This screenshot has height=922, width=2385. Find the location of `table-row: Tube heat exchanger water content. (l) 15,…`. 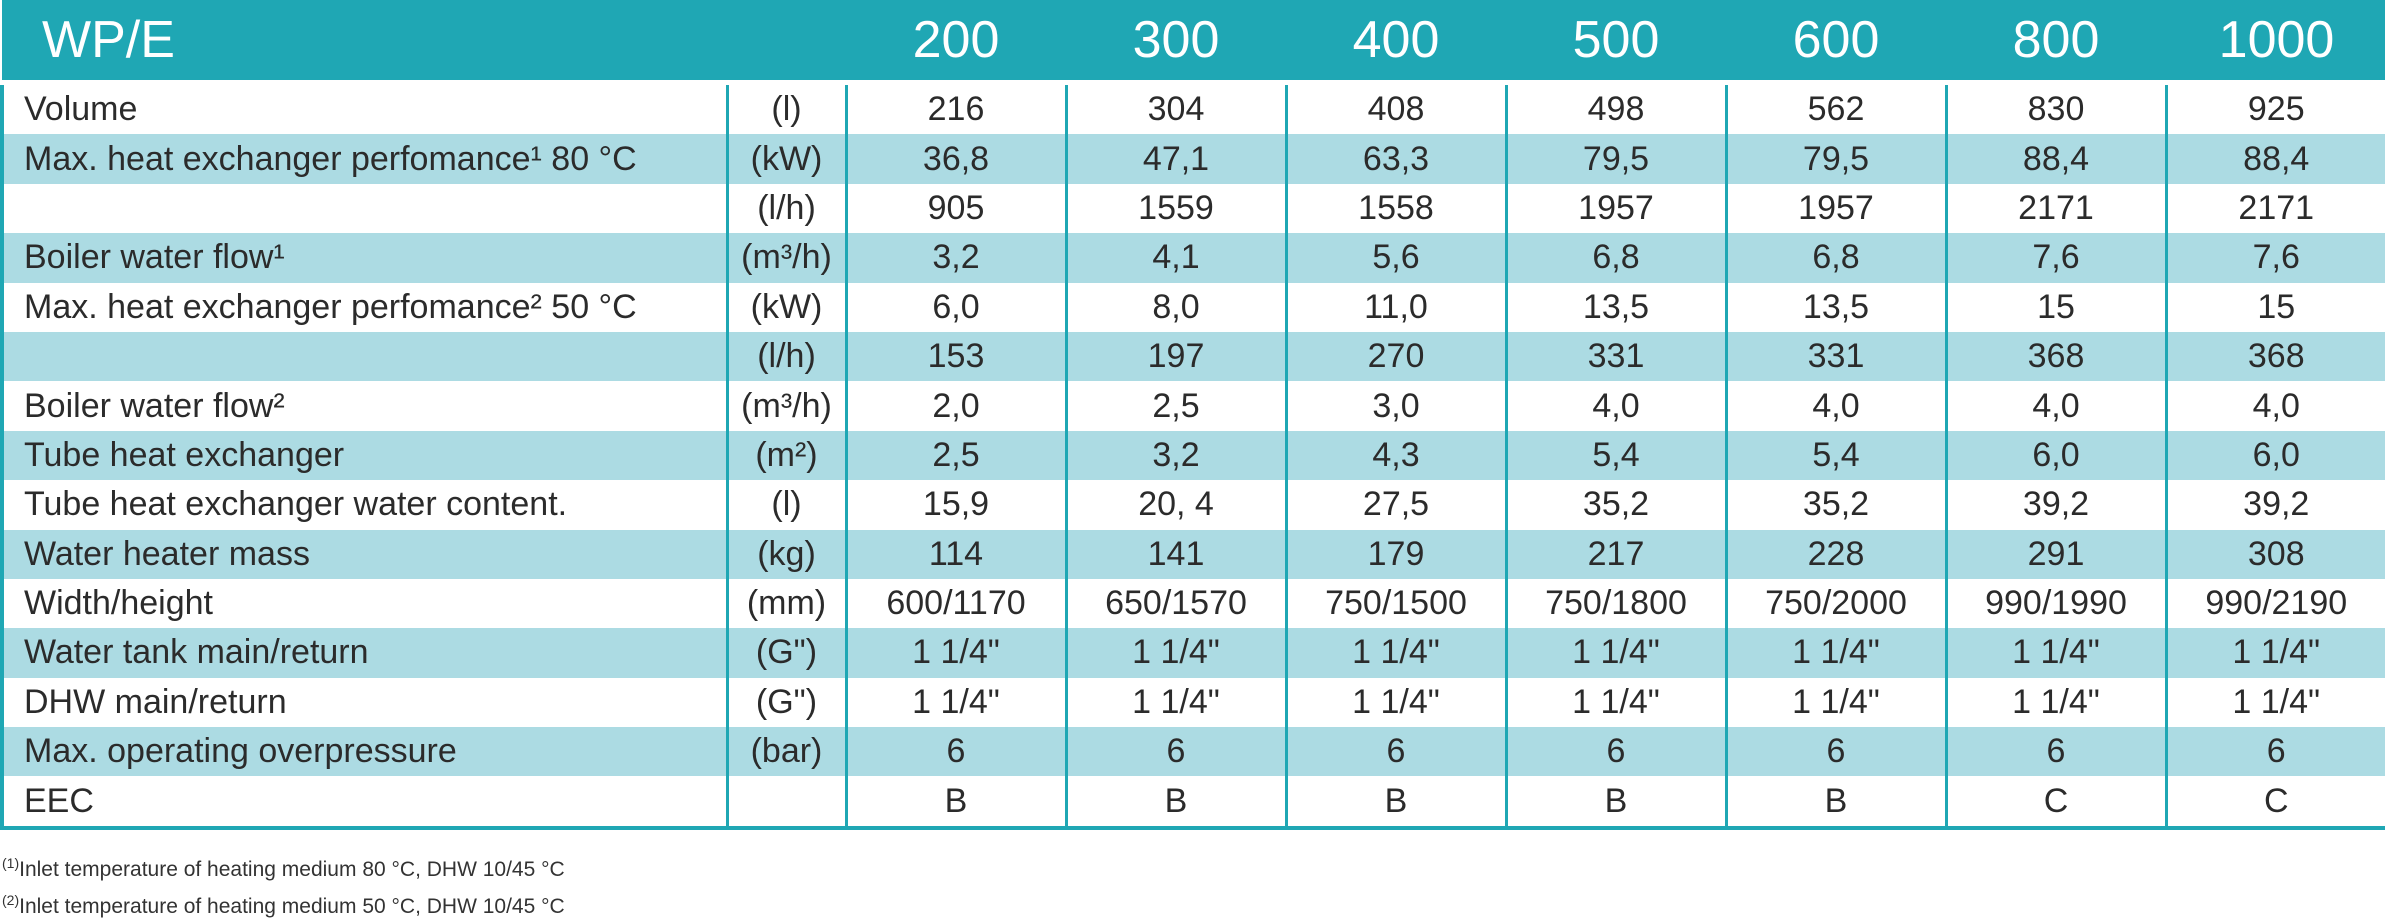

table-row: Tube heat exchanger water content. (l) 15,… is located at coordinates (1192, 505).